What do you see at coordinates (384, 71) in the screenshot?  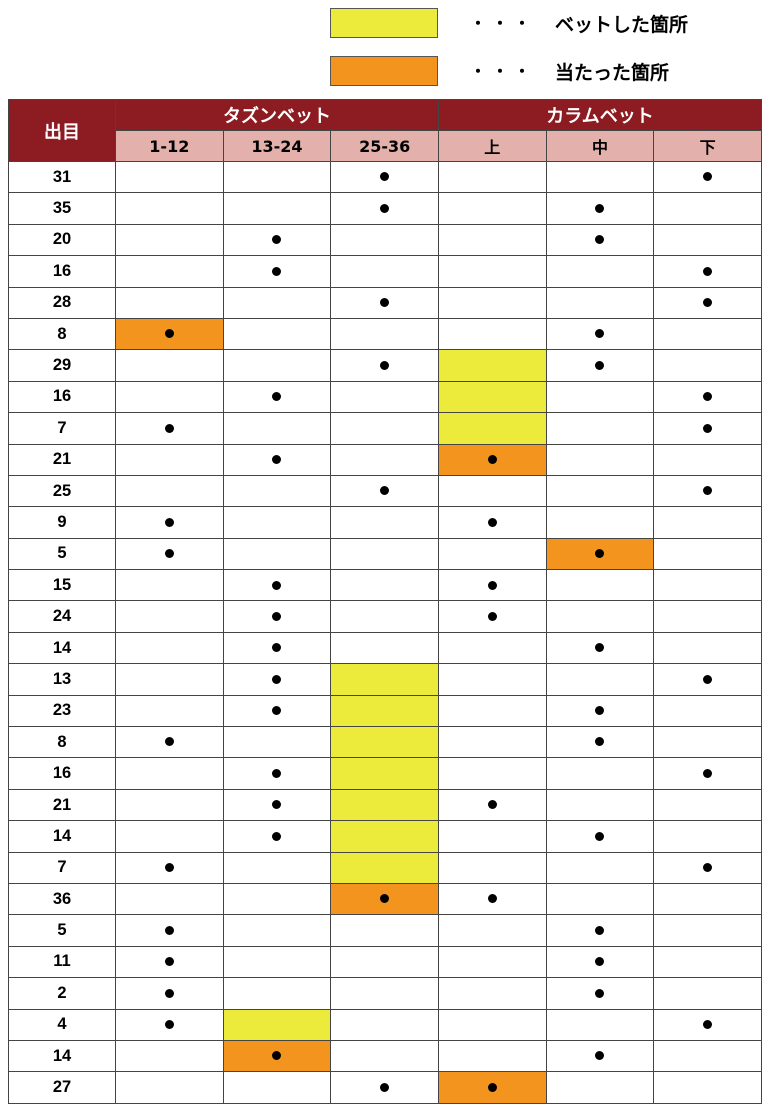 I see `hit-swatch` at bounding box center [384, 71].